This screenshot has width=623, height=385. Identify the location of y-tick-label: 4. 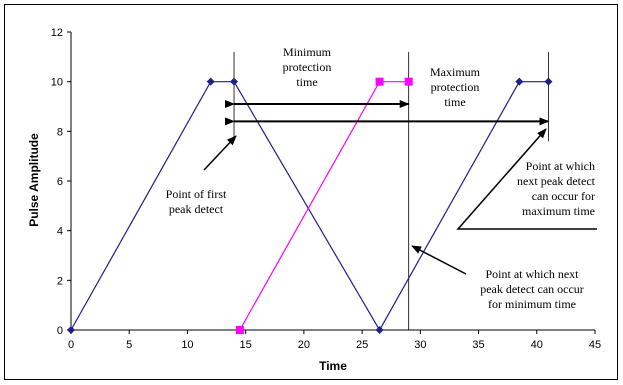
(60, 232).